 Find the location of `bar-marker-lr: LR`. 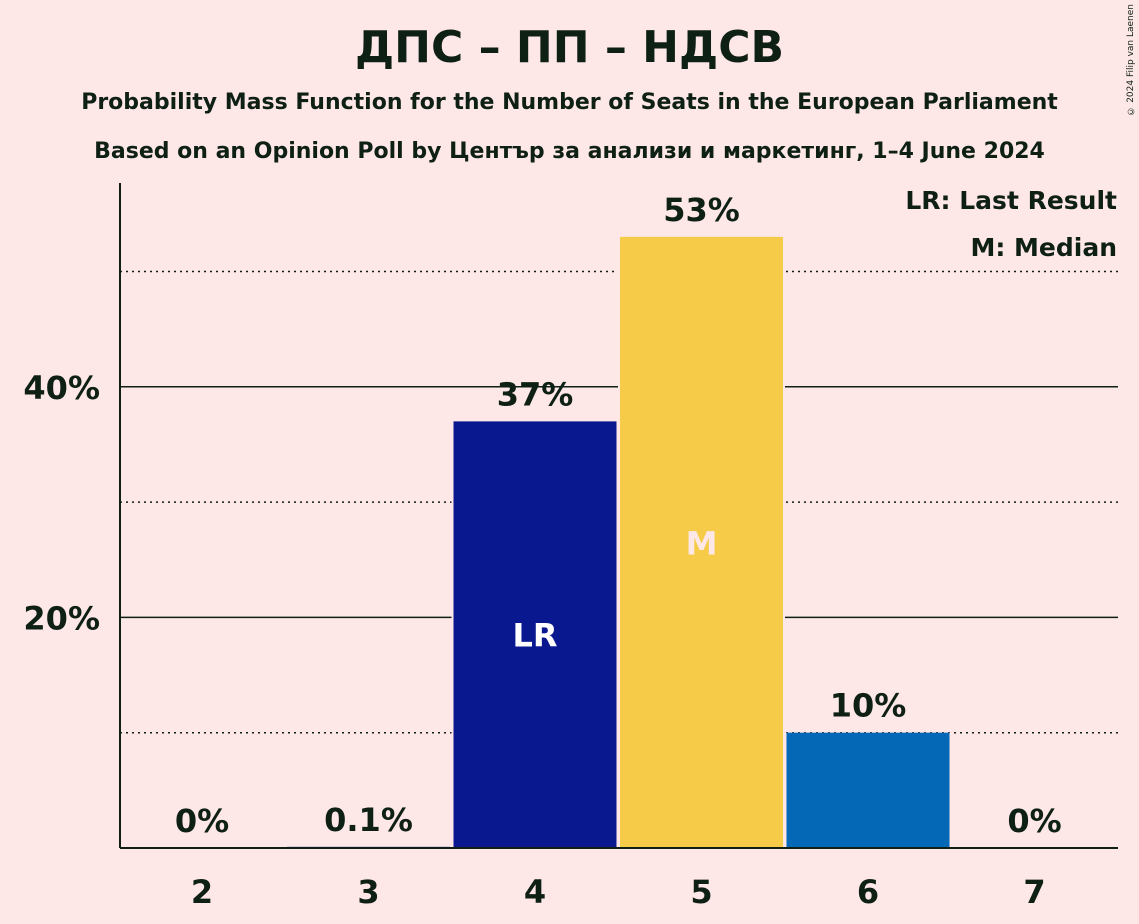

bar-marker-lr: LR is located at coordinates (534, 636).